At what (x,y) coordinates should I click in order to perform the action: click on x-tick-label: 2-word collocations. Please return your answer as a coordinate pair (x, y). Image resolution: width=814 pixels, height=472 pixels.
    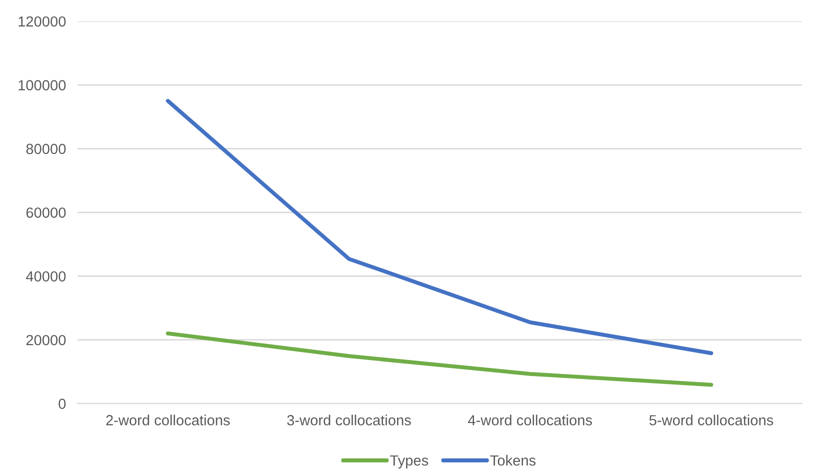
    Looking at the image, I should click on (168, 420).